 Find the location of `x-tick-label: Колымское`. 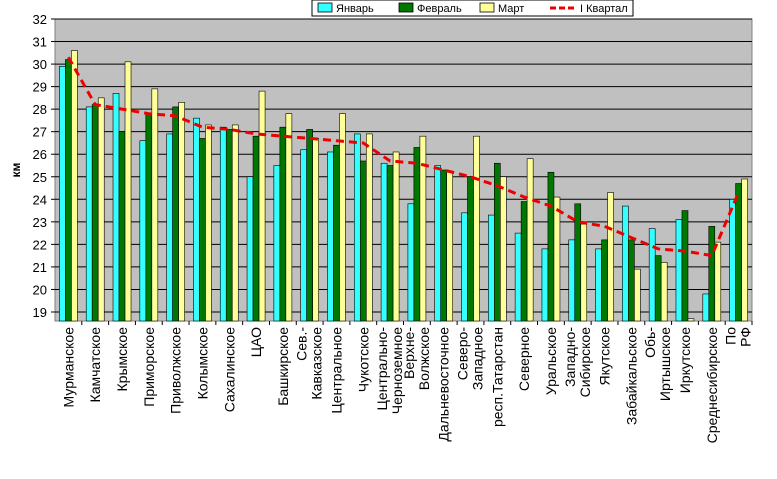

x-tick-label: Колымское is located at coordinates (202, 363).